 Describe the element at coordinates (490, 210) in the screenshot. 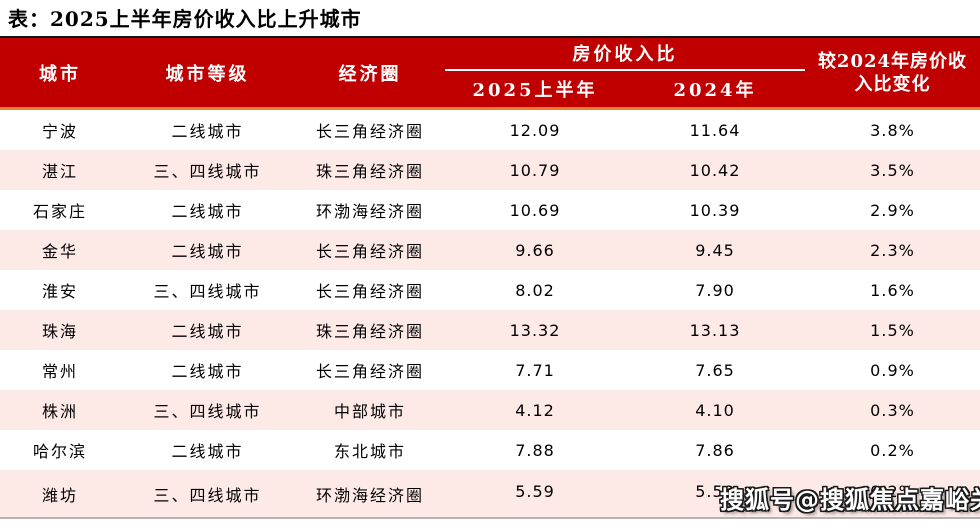

I see `table-row: 石家庄 二线城市 环渤海经济圈 10.69 10.39 2.9%` at that location.